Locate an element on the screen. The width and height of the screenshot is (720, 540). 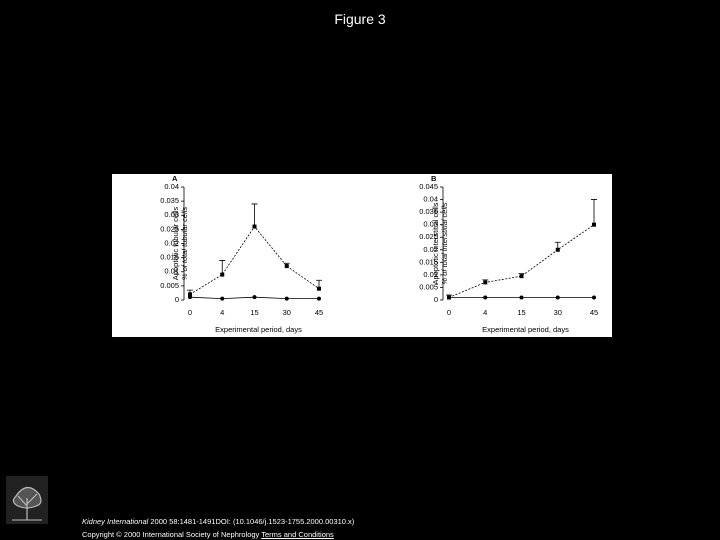
y-axis-label: % of total tubular cells is located at coordinates (184, 244).